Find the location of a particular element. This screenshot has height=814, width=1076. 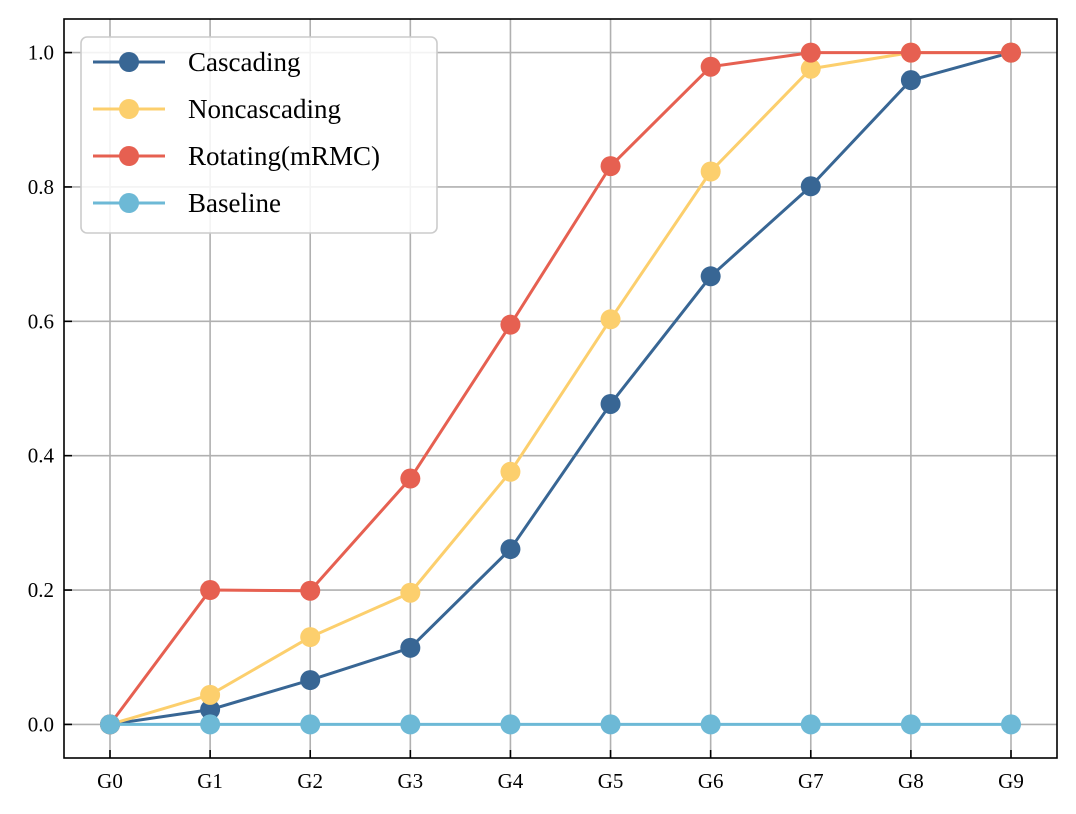

y-tick-label: 0.4 is located at coordinates (41, 456).